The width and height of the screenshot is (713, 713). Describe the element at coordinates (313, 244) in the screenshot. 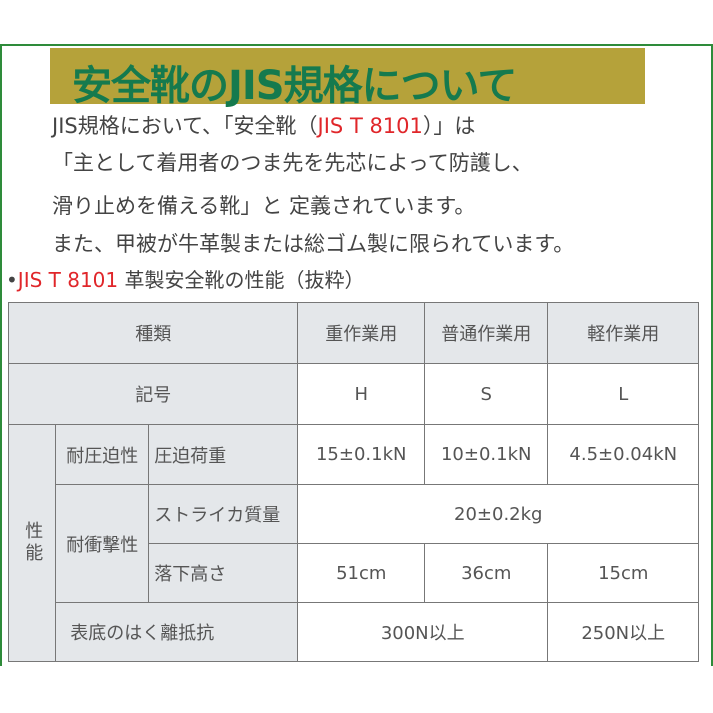

I see `intro-line-4: また、甲被が牛革製または総ゴム製に限られています。` at that location.